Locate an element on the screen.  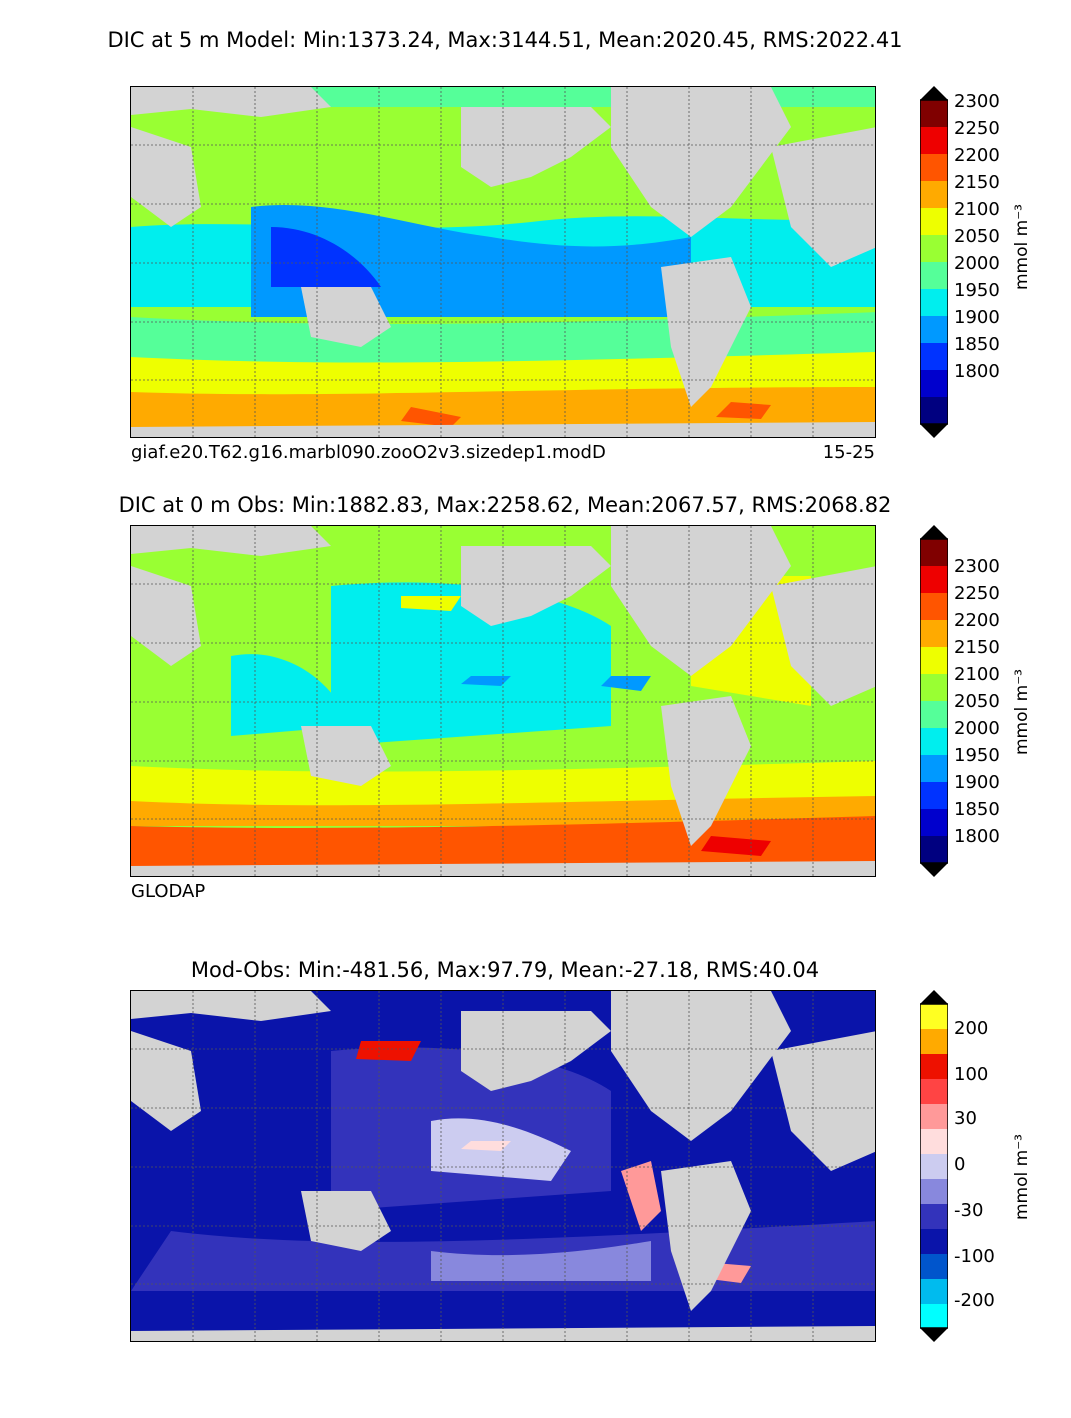
colorbar-tick: -200 is located at coordinates (974, 1300).